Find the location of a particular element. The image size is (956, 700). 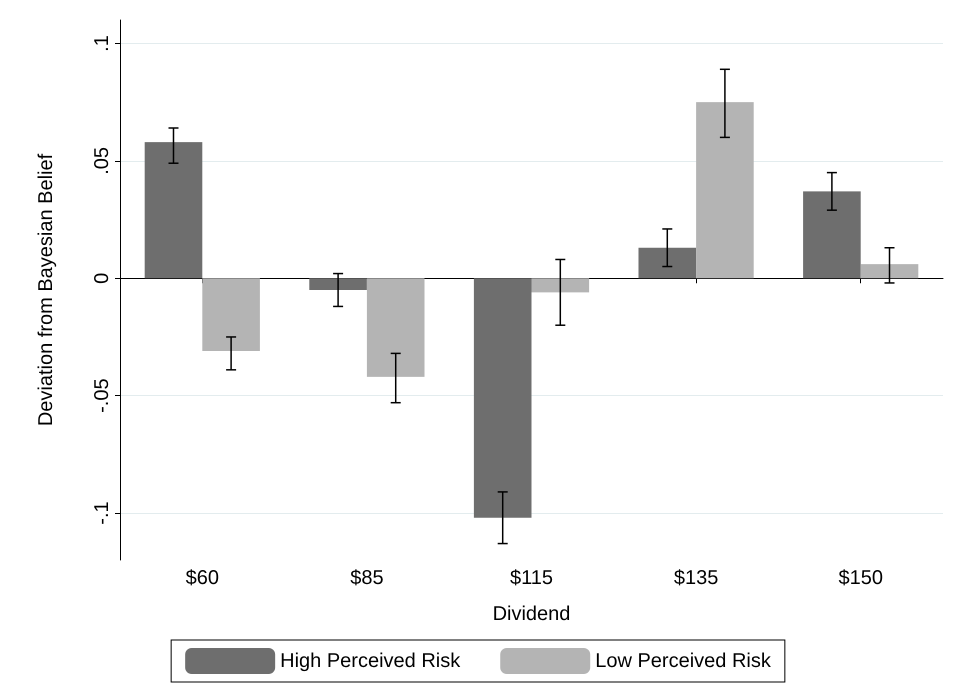

x-tick-label: $135 is located at coordinates (696, 578).